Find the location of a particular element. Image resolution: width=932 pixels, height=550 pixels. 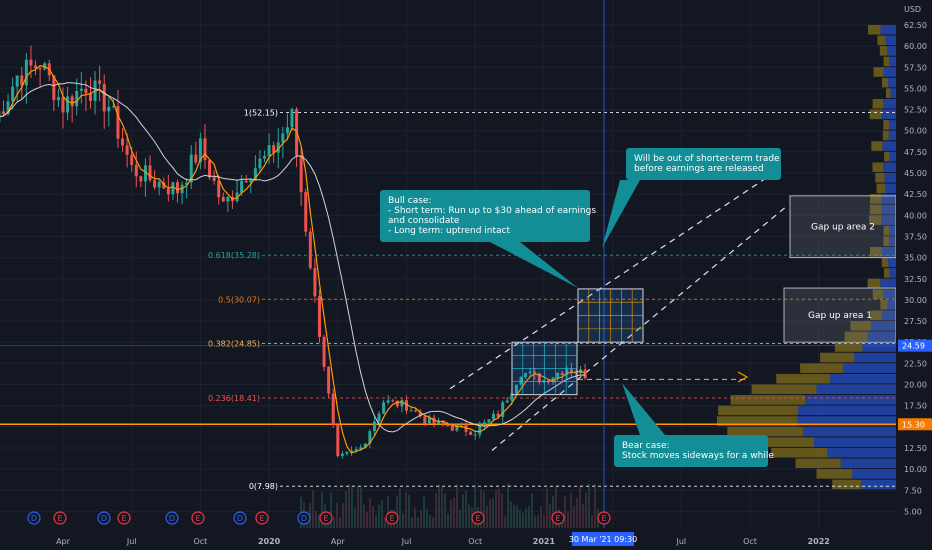

earnings-note-callout-pointer is located at coordinates (621, 214).